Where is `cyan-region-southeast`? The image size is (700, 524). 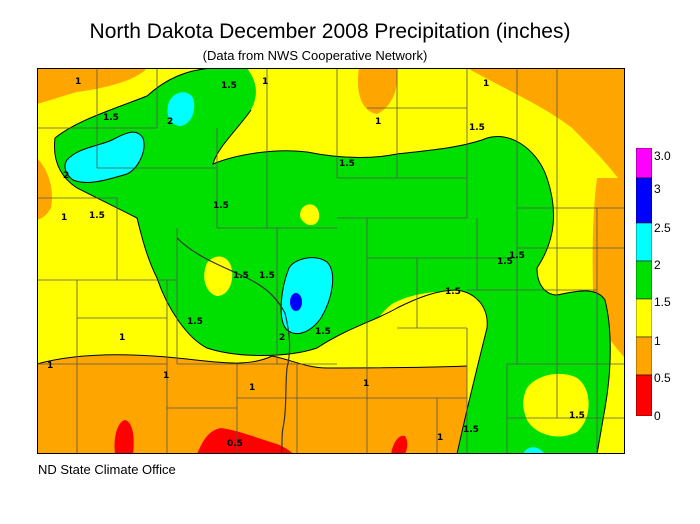 cyan-region-southeast is located at coordinates (534, 450).